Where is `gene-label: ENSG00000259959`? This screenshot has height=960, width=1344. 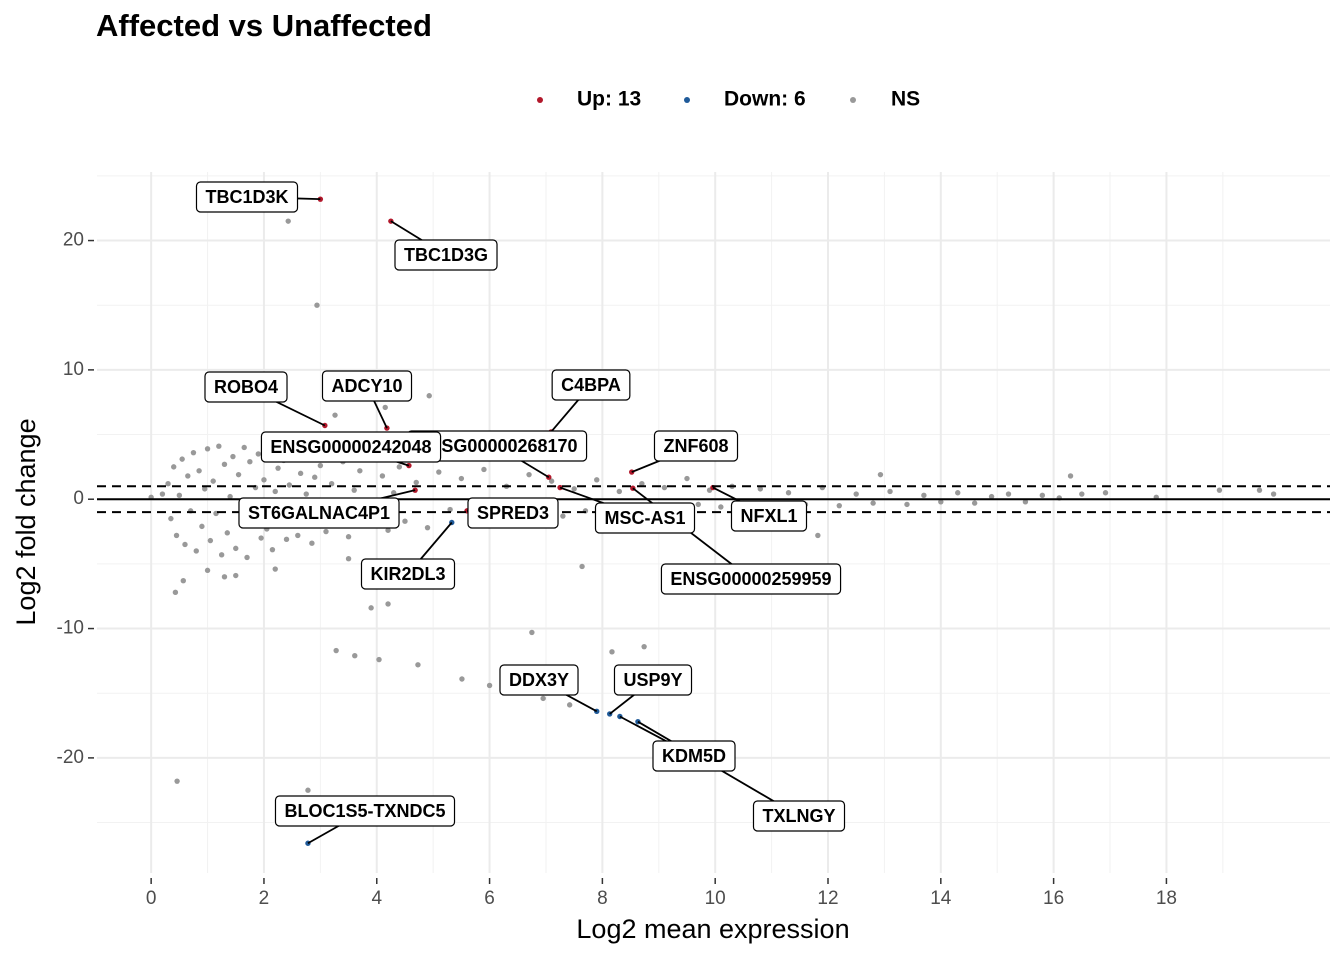
gene-label: ENSG00000259959 is located at coordinates (751, 579).